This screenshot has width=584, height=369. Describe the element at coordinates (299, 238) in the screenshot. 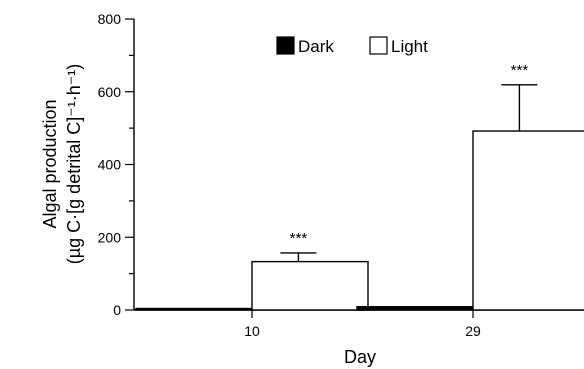

I see `significance-marker-10: ***` at that location.